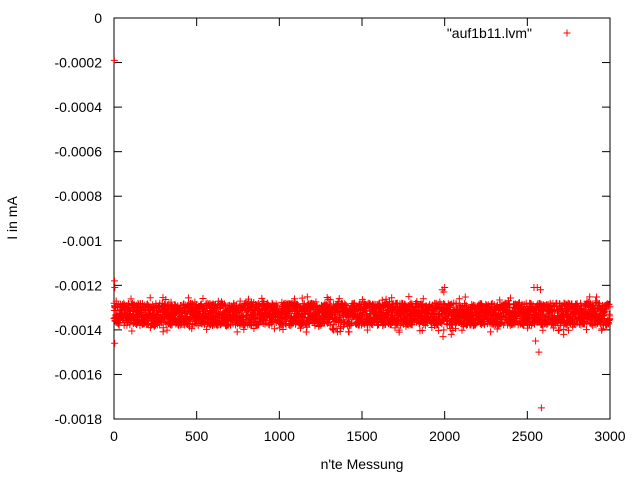  Describe the element at coordinates (609, 436) in the screenshot. I see `x-tick-label: 3000` at that location.